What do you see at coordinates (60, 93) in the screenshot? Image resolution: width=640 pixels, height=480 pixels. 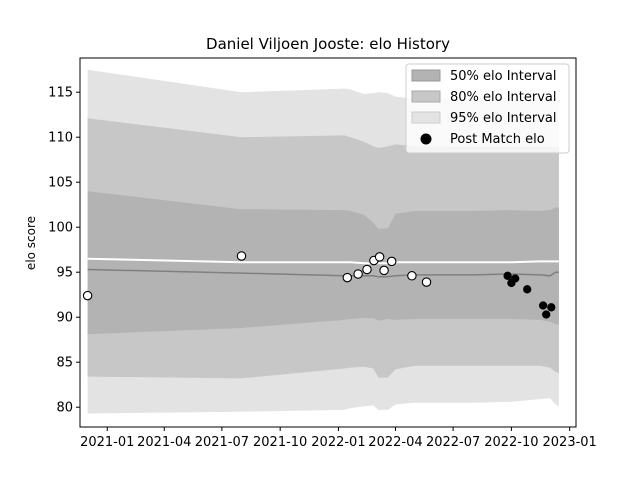 I see `y-tick-label-115: 115` at bounding box center [60, 93].